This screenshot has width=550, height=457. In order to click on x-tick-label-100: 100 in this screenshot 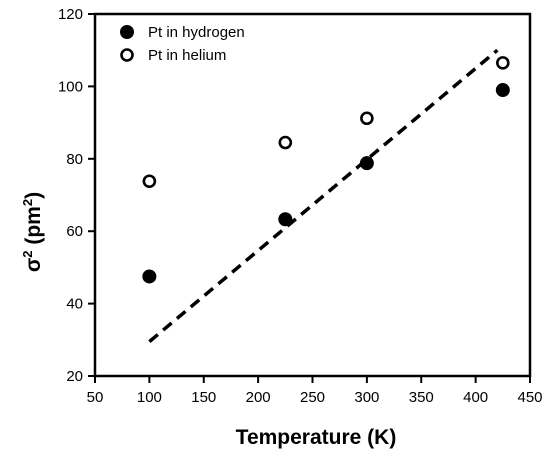, I will do `click(149, 397)`.